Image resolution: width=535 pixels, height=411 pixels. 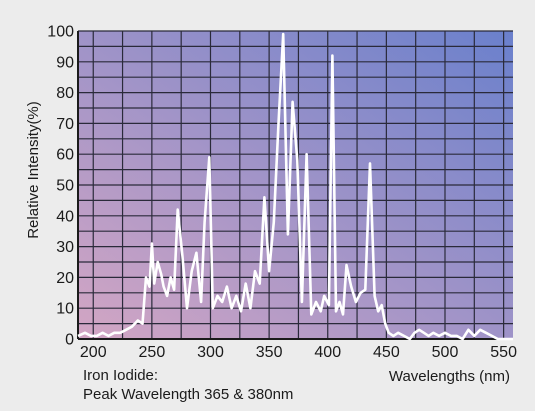 What do you see at coordinates (445, 352) in the screenshot?
I see `x-tick-label: 500` at bounding box center [445, 352].